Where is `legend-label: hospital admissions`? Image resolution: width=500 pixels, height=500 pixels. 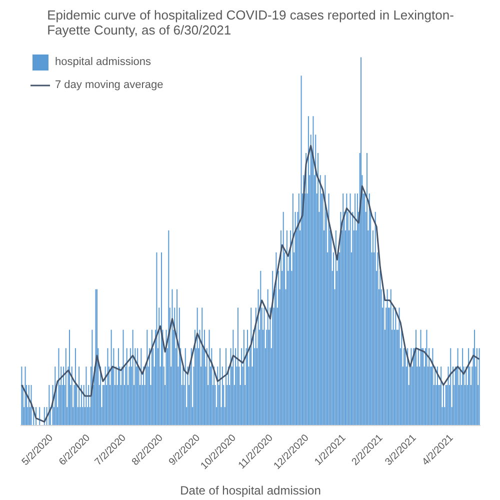
legend-label: hospital admissions is located at coordinates (103, 62).